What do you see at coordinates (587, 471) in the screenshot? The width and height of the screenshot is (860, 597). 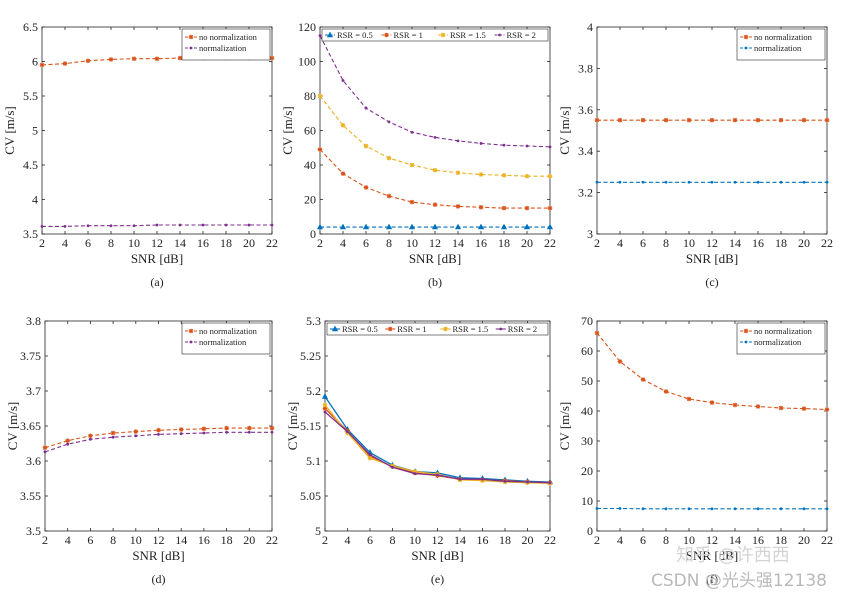 I see `y-tick-label: 20` at bounding box center [587, 471].